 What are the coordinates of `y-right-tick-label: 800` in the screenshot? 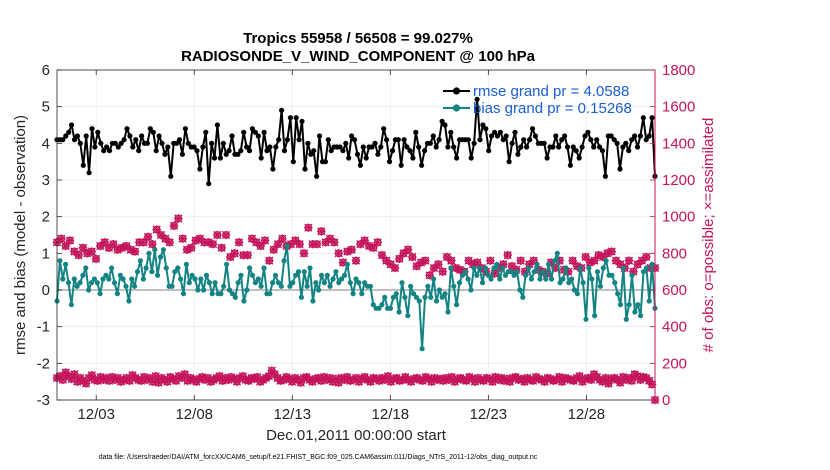 It's located at (674, 253).